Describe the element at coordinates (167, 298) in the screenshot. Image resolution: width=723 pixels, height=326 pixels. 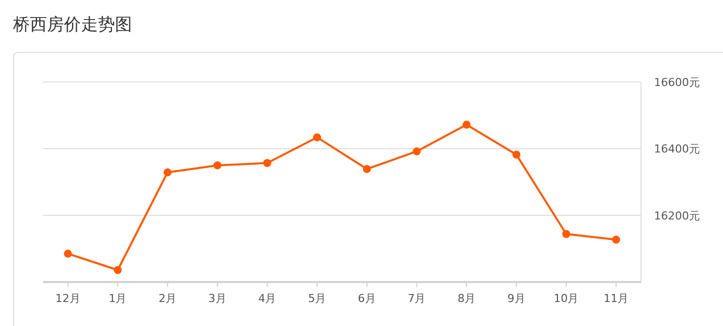
I see `x-tick-label: 2月` at that location.